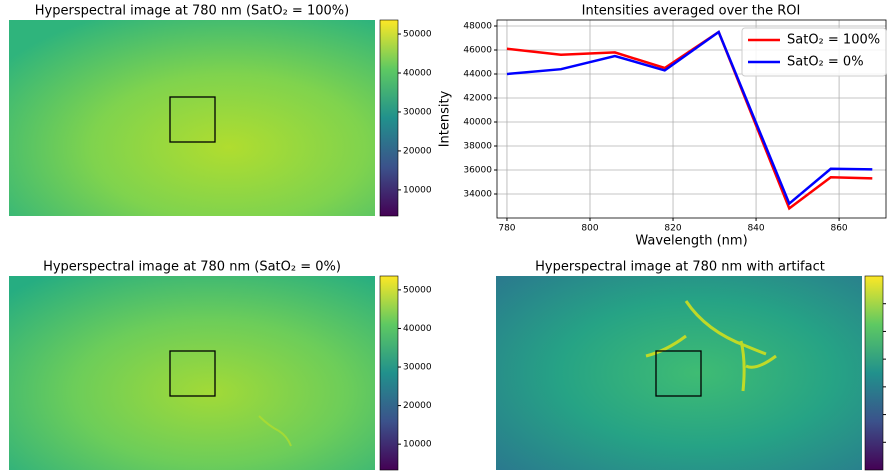  Describe the element at coordinates (691, 11) in the screenshot. I see `panel-title: Intensities averaged over the ROI` at that location.